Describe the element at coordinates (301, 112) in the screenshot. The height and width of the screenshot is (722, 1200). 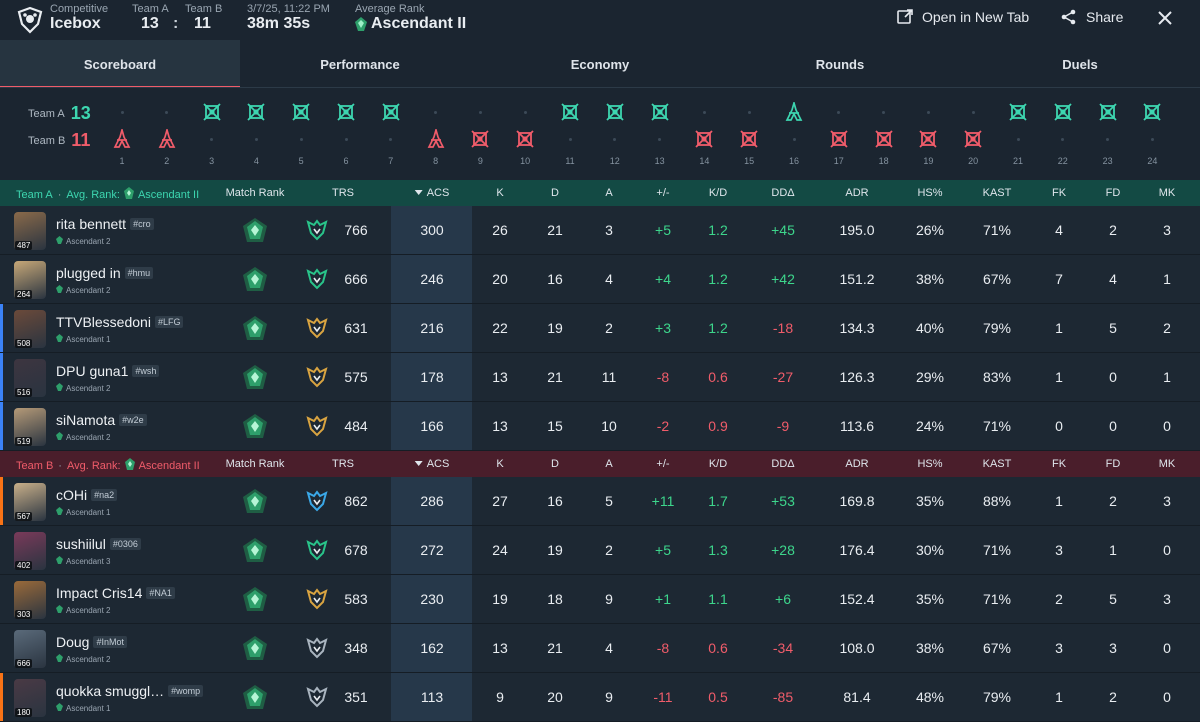
I see `round-5-team-a` at that location.